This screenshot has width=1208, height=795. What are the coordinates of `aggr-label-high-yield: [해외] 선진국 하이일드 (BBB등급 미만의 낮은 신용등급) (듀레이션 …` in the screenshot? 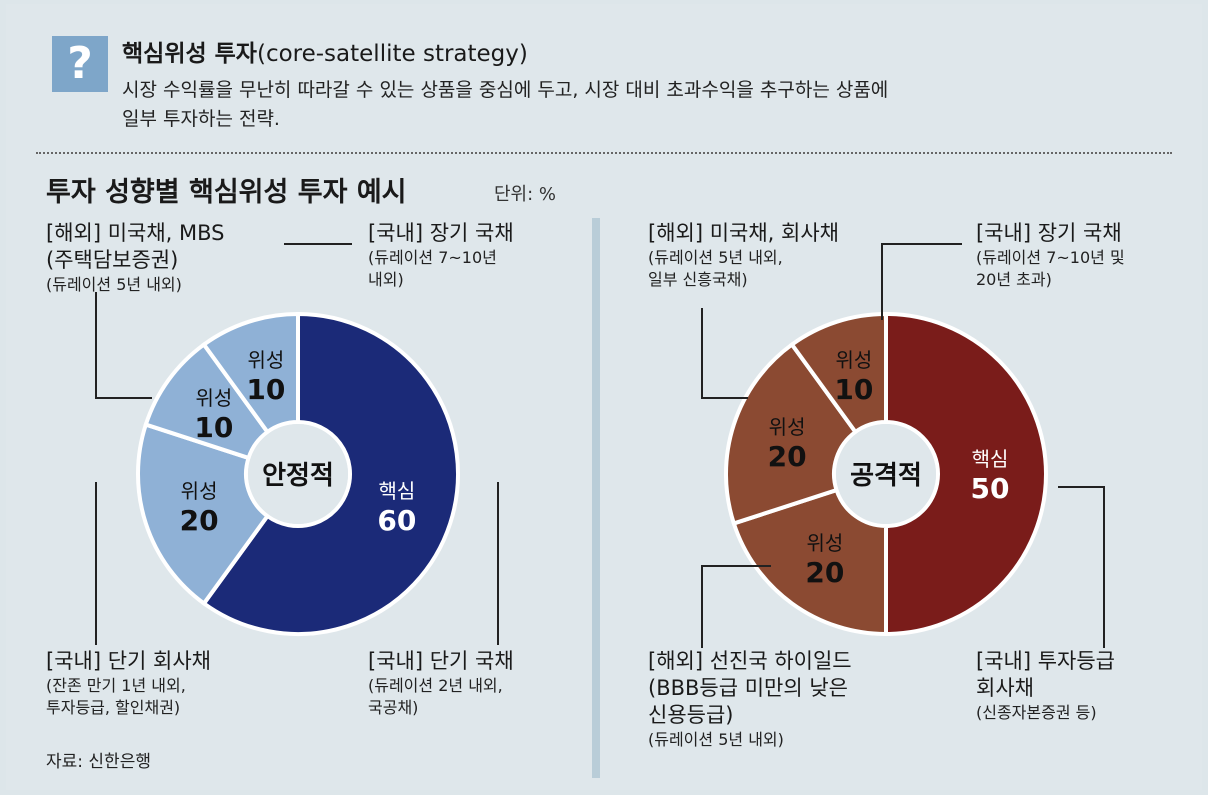 It's located at (750, 699).